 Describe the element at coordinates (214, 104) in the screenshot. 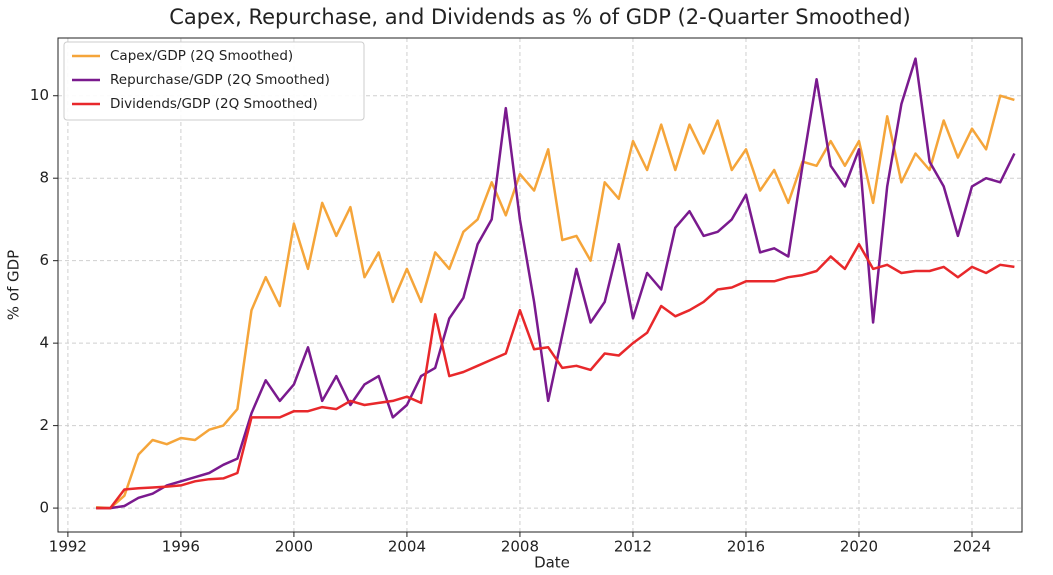

I see `legend-label: Dividends/GDP (2Q Smoothed)` at that location.